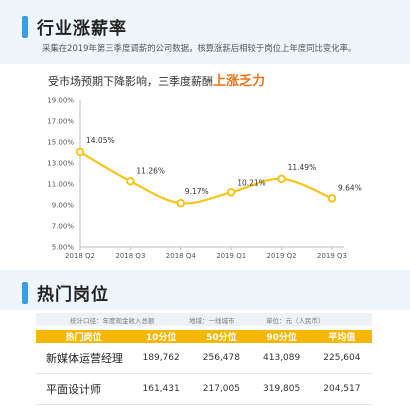 This screenshot has width=410, height=410. Describe the element at coordinates (281, 358) in the screenshot. I see `cell-p90: 413,089` at that location.